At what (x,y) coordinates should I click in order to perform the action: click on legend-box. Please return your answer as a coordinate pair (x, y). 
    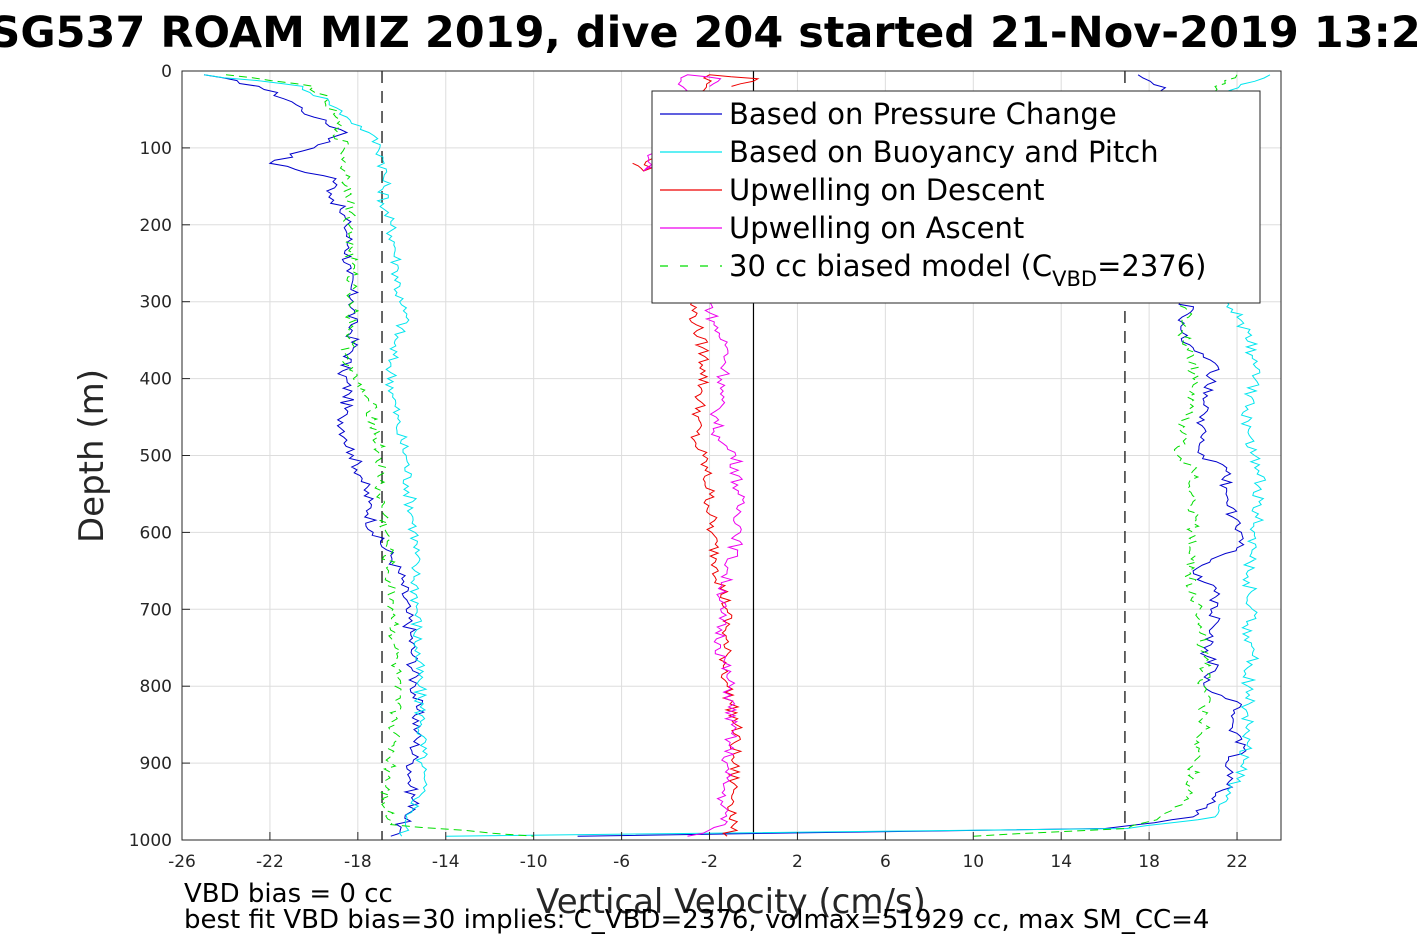
    Looking at the image, I should click on (956, 197).